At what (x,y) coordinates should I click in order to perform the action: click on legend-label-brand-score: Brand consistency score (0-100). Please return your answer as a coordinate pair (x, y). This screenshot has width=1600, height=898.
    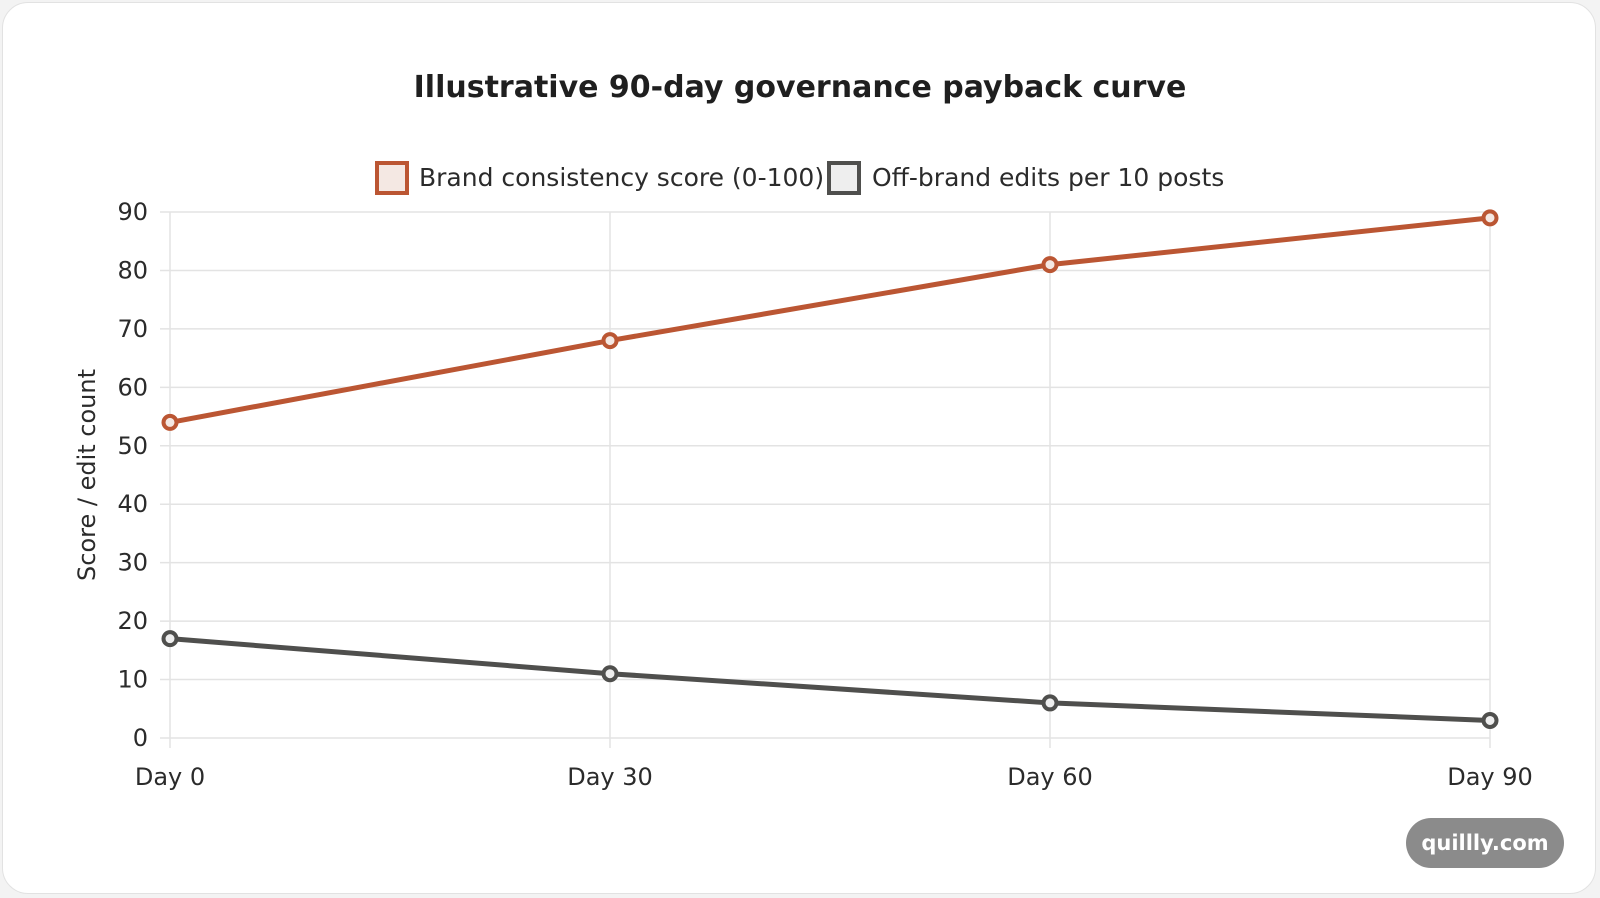
    Looking at the image, I should click on (621, 177).